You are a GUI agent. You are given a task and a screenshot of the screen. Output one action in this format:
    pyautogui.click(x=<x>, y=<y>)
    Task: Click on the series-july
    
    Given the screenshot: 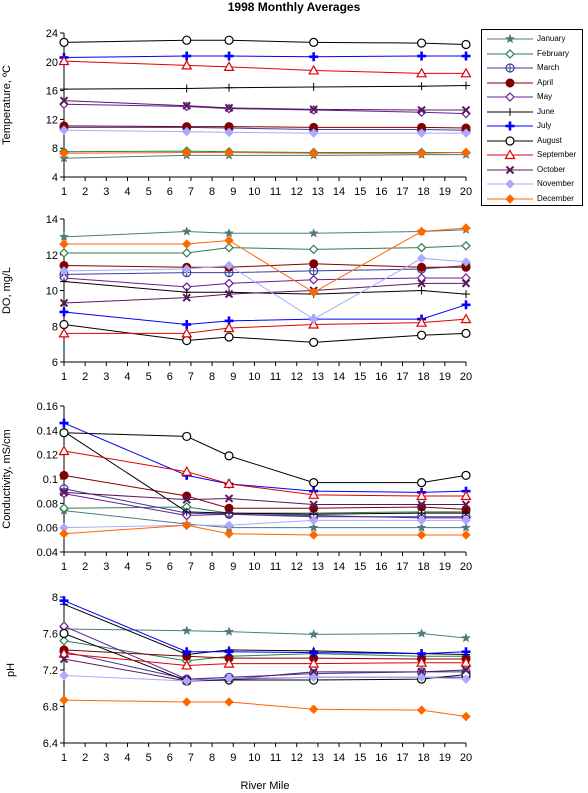 What is the action you would take?
    pyautogui.click(x=265, y=314)
    